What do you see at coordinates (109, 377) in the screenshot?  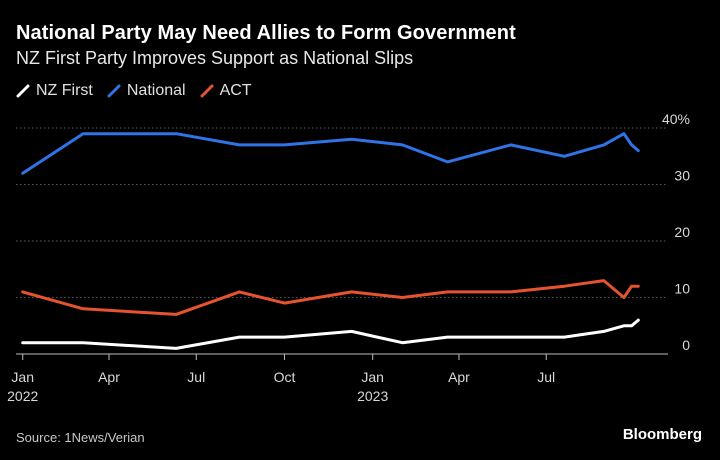 I see `x-tick-label-1: Apr` at bounding box center [109, 377].